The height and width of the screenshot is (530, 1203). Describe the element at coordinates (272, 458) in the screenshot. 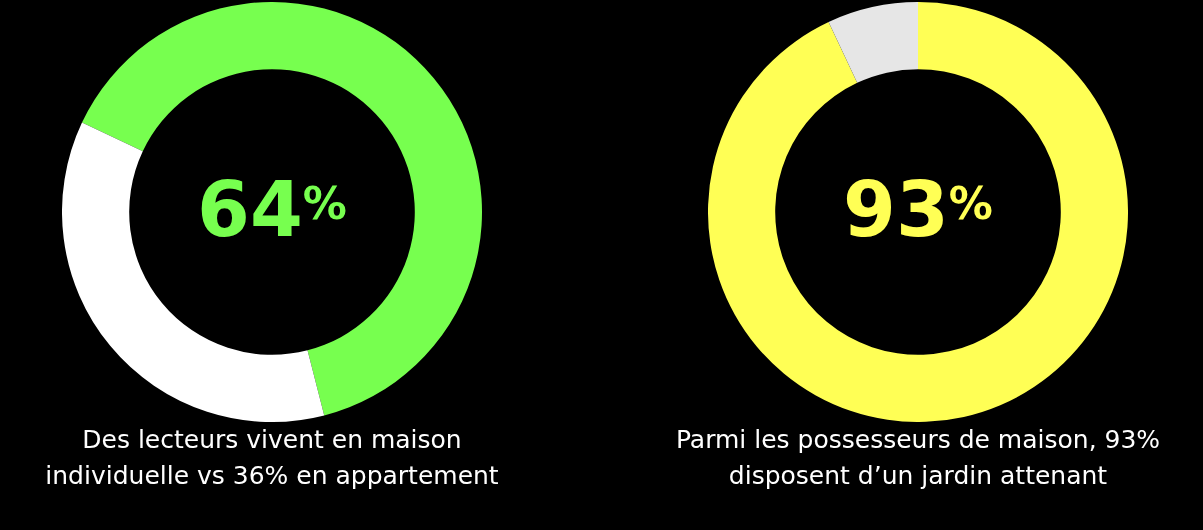

I see `text: Des lecteurs vivent en maison individuelle vs 36% en appartement` at that location.